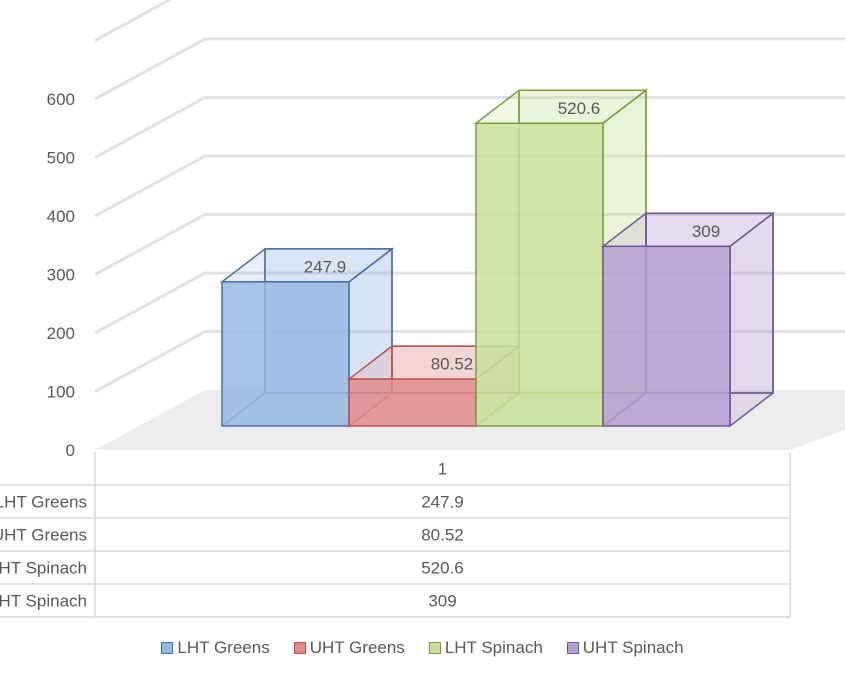 This screenshot has height=684, width=845. Describe the element at coordinates (493, 647) in the screenshot. I see `legend-label: LHT Spinach` at that location.